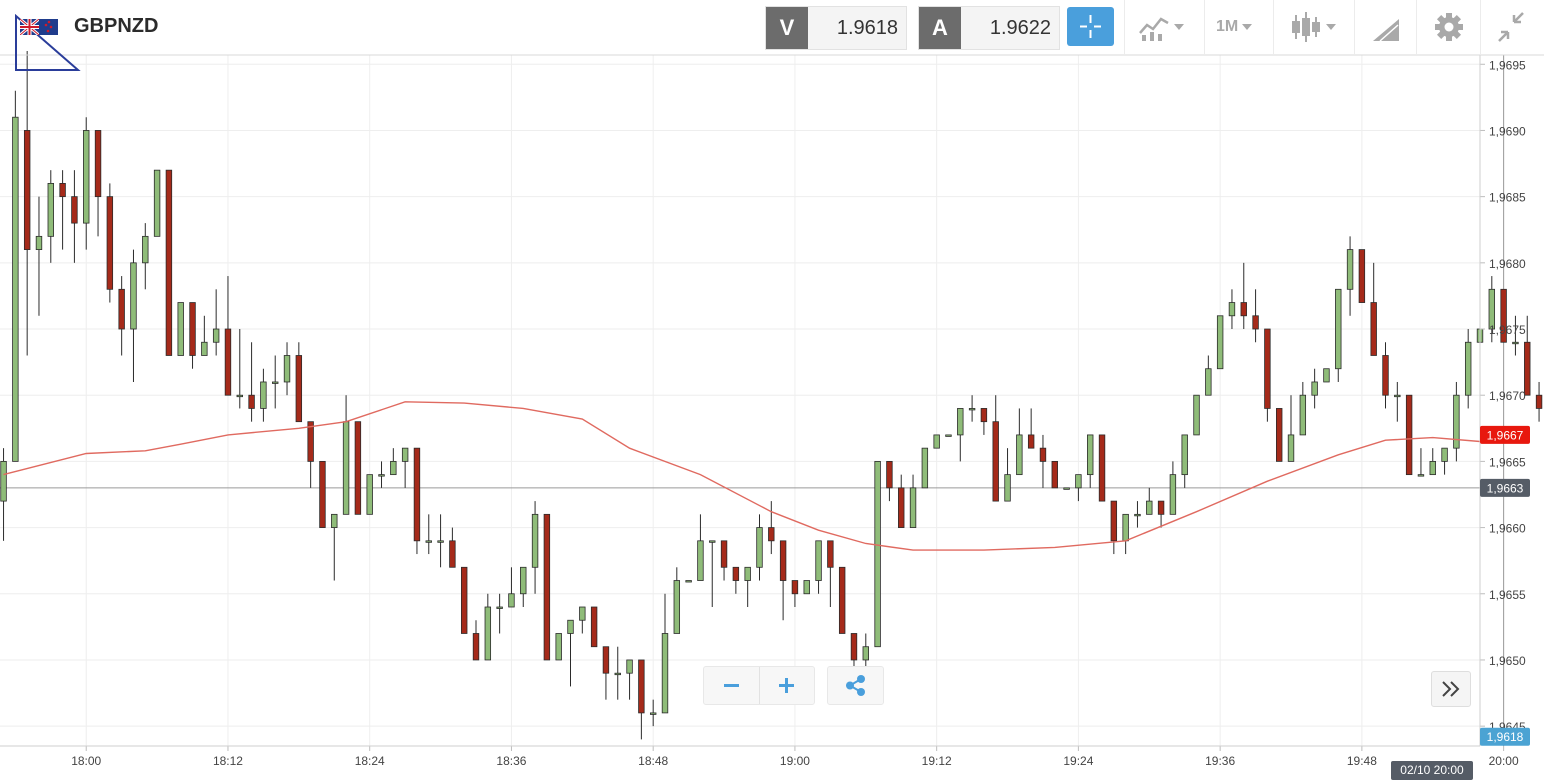  I want to click on x-tick-label: 20:00, so click(1504, 761).